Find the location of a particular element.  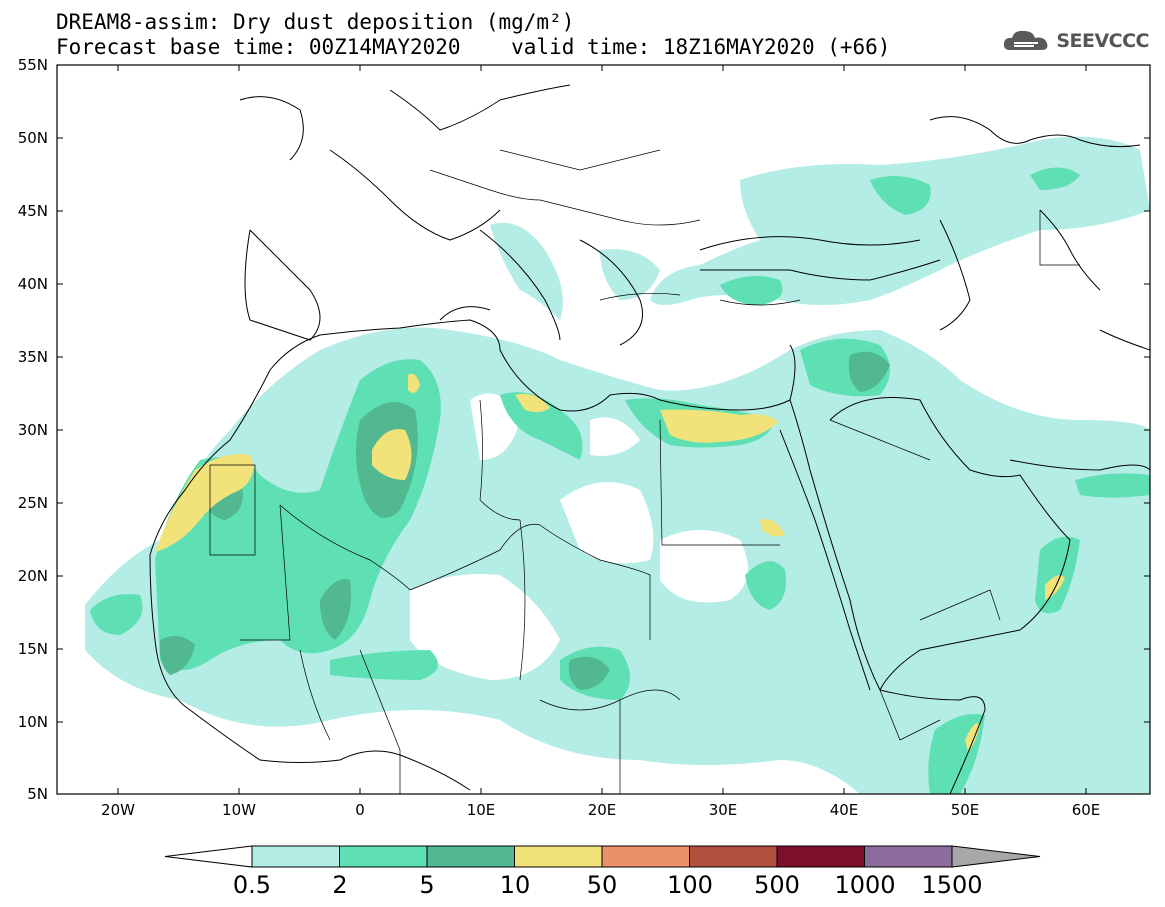

lon-label: 40E is located at coordinates (844, 810).